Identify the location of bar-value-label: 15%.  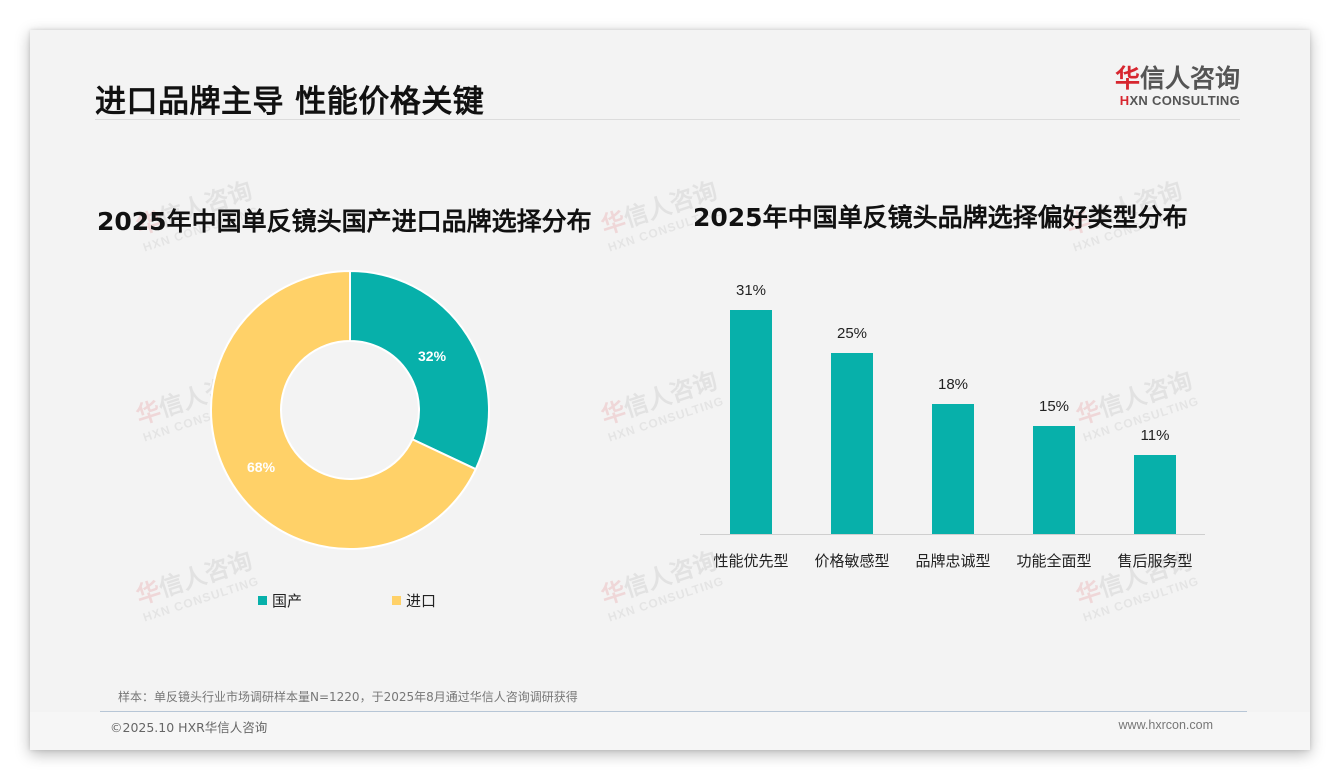
(1054, 406).